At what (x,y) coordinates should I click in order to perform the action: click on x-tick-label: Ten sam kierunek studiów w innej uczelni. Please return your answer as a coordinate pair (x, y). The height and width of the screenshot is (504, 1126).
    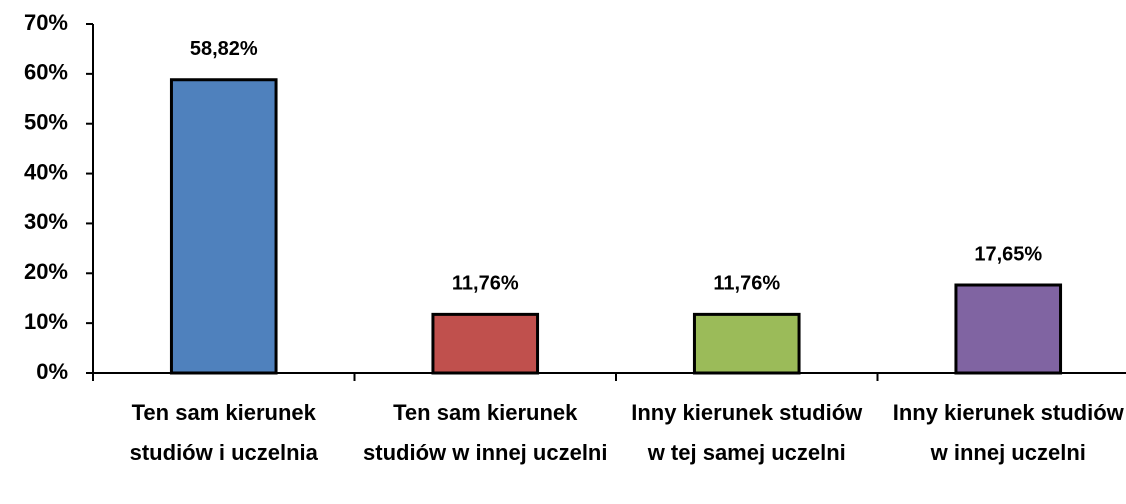
    Looking at the image, I should click on (485, 432).